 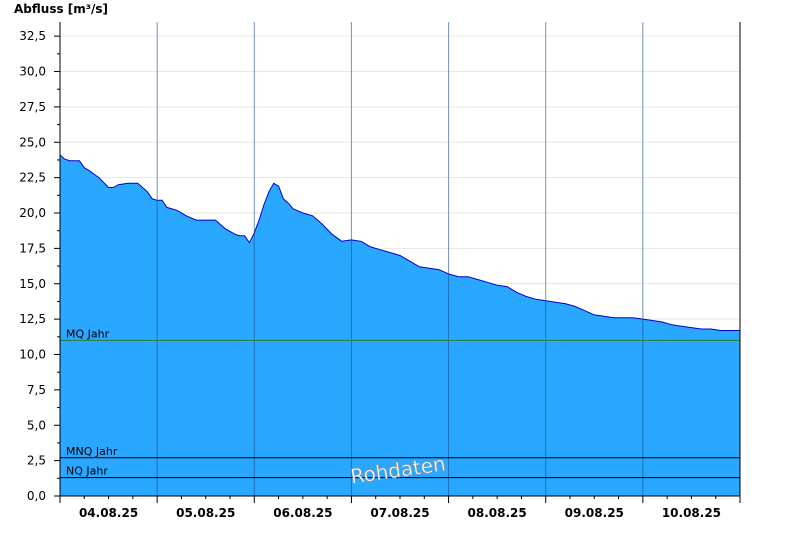 I want to click on x-tick-label: 09.08.25, so click(x=594, y=513).